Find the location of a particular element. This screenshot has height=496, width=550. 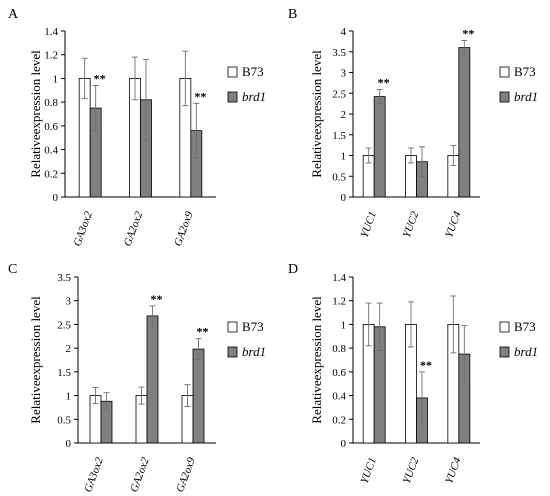

panel-letter: B is located at coordinates (292, 14).